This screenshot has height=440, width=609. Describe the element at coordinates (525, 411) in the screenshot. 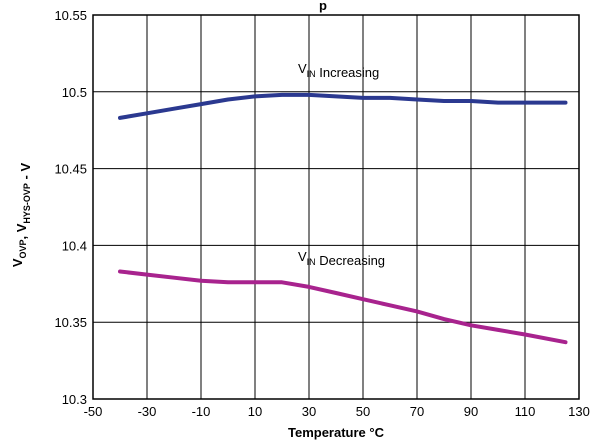

I see `x-tick-label: 110` at that location.